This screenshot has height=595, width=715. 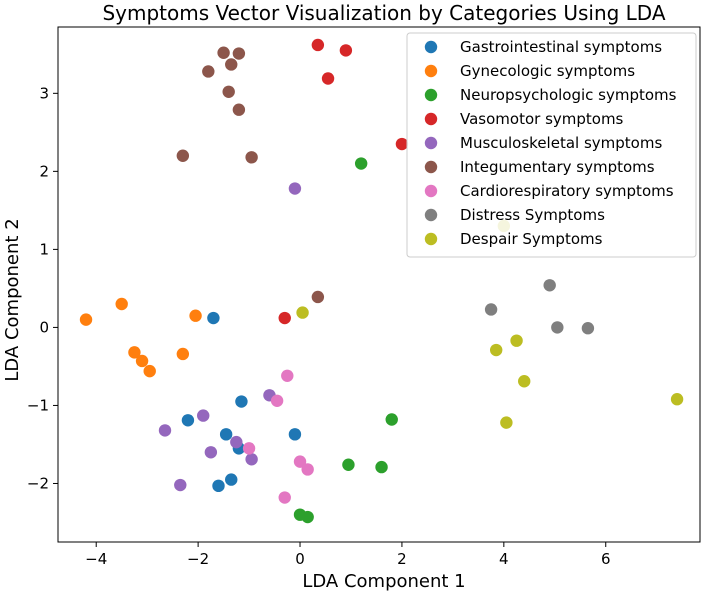 What do you see at coordinates (38, 483) in the screenshot?
I see `y-tick-label: −2` at bounding box center [38, 483].